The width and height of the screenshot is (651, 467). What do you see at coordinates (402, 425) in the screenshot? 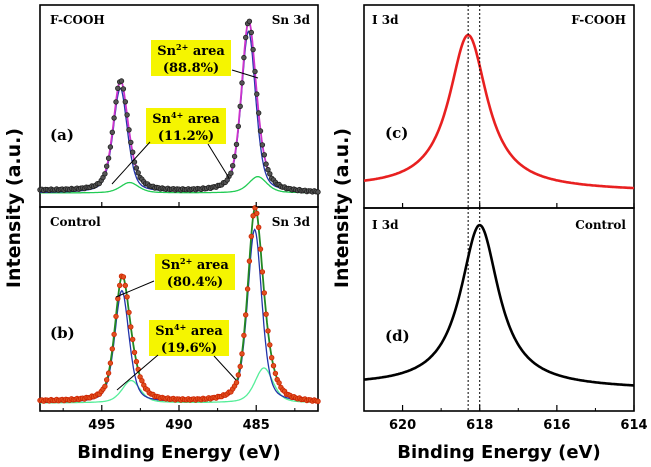
I see `x-tick-label: 620` at bounding box center [402, 425].